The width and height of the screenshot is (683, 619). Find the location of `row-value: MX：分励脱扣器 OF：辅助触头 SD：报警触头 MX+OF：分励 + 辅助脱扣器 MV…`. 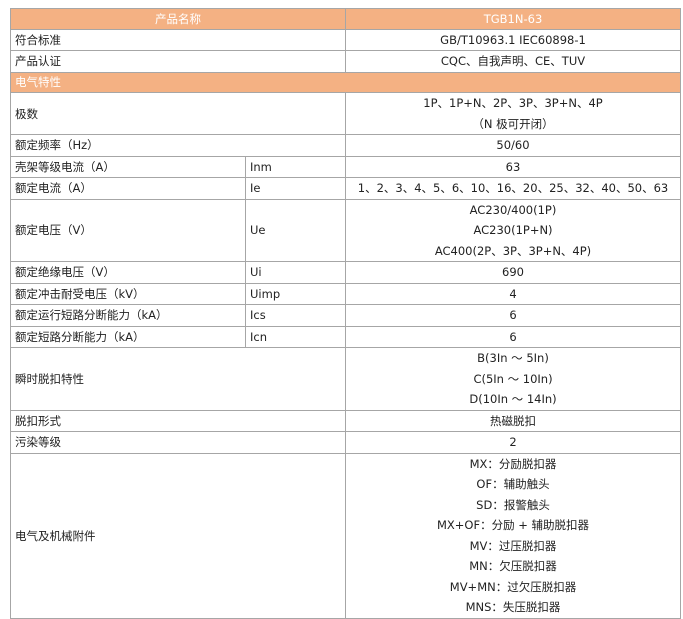

row-value: MX：分励脱扣器 OF：辅助触头 SD：报警触头 MX+OF：分励 + 辅助脱扣器 MV… is located at coordinates (513, 535).